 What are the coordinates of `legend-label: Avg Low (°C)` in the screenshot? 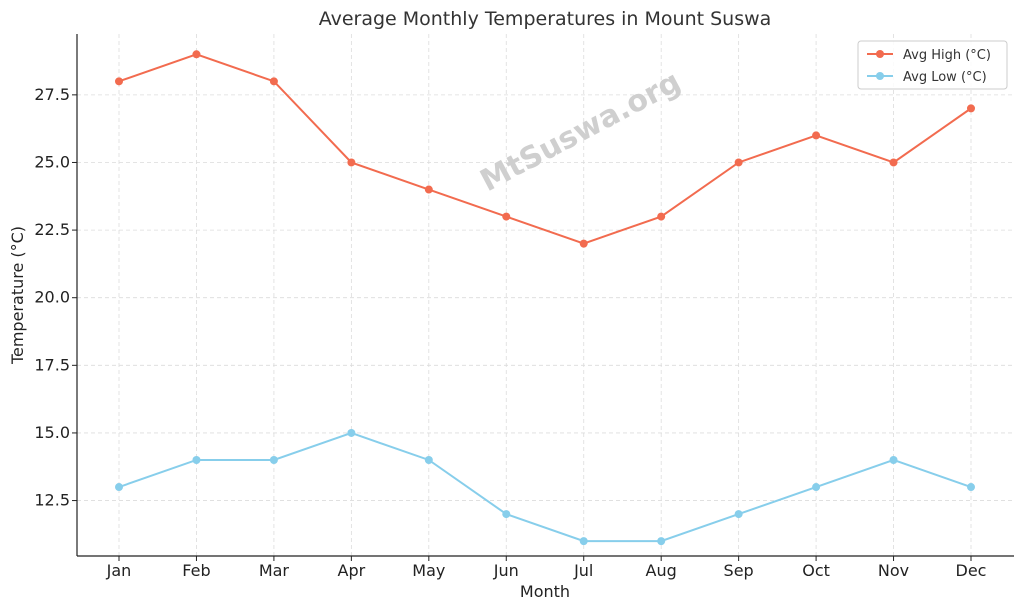 It's located at (945, 77).